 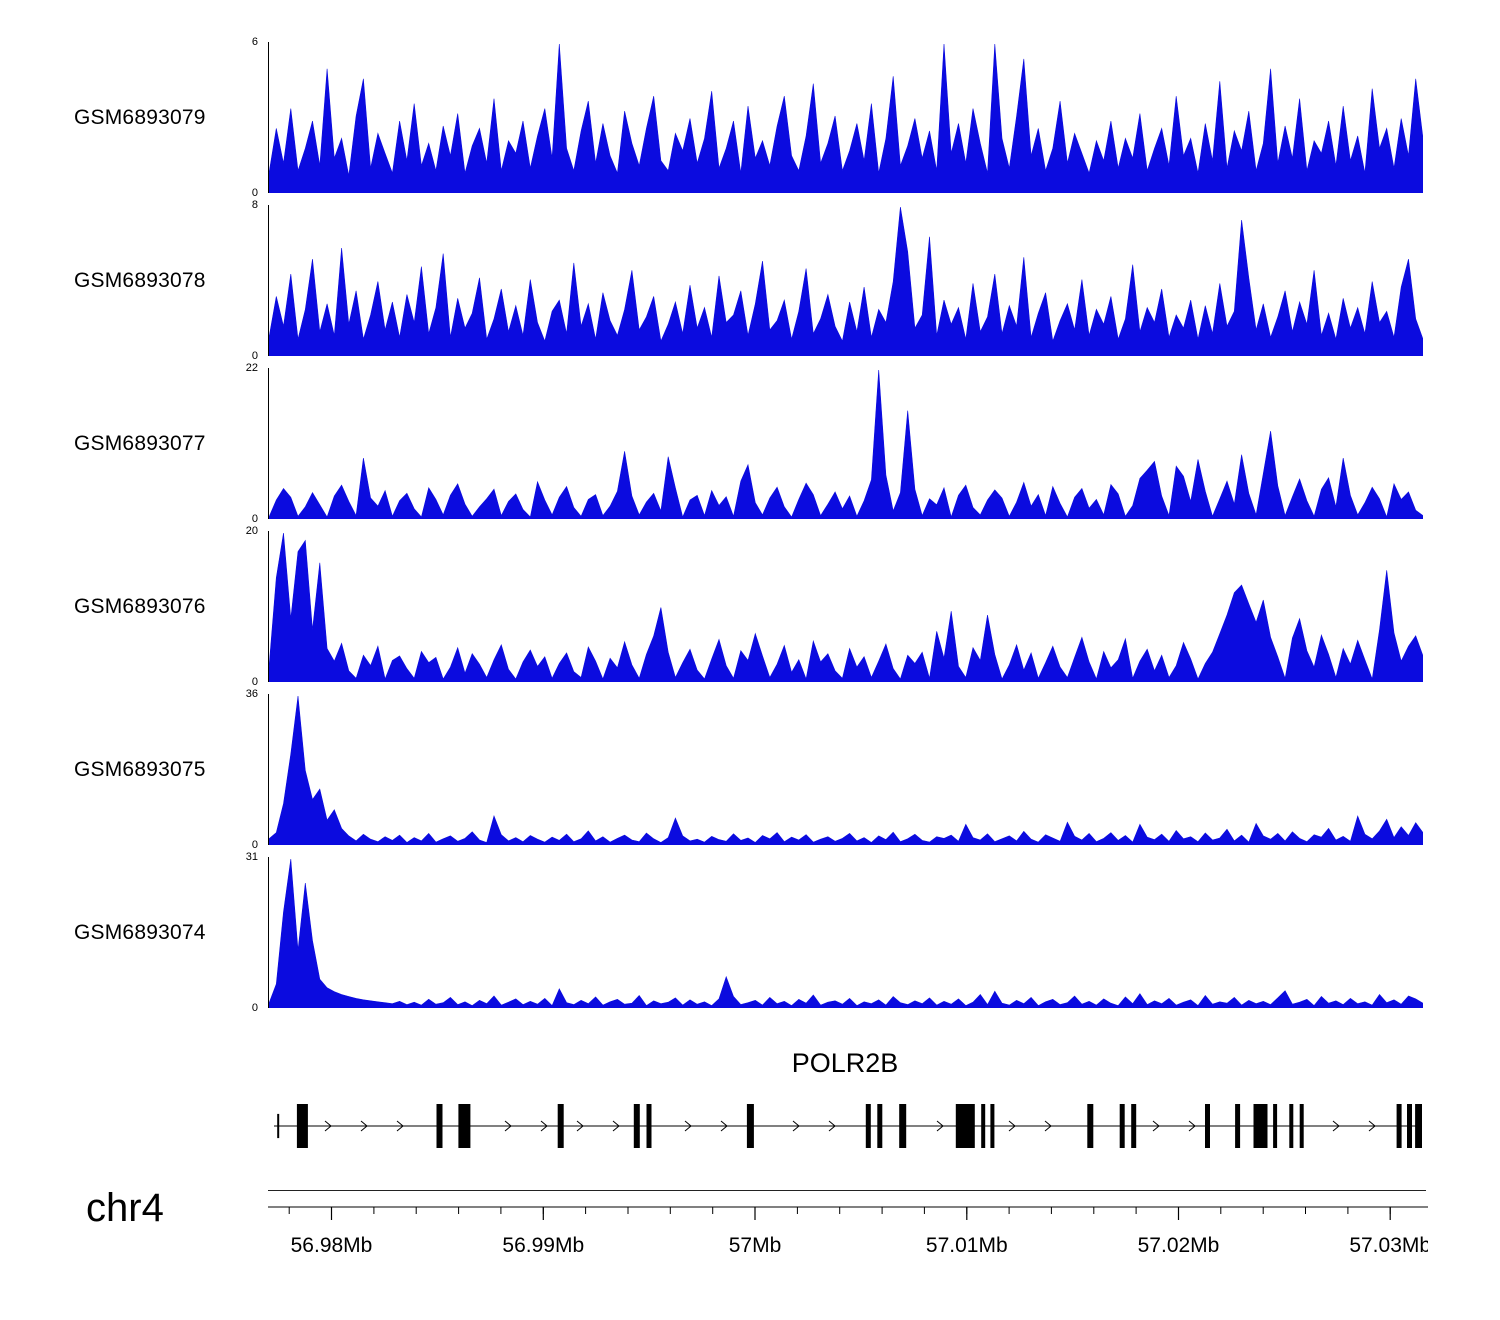 I want to click on track-row-gsm6893076: GSM6893076 20 0, so click(x=750, y=606).